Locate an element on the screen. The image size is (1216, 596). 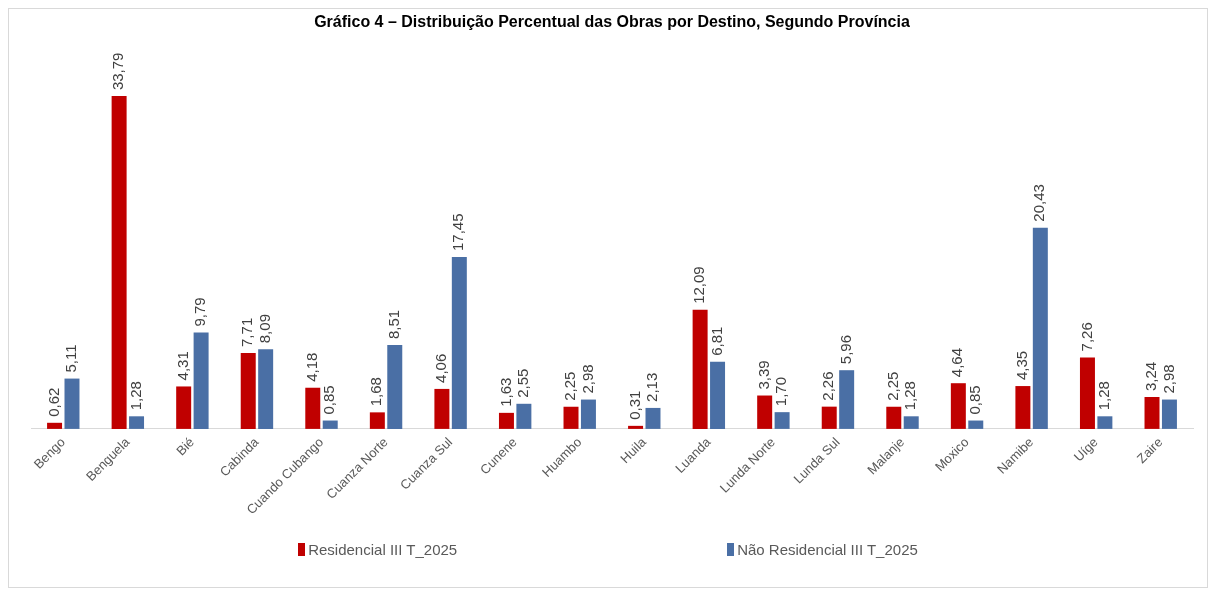
data-label: 4,06 is located at coordinates (441, 368).